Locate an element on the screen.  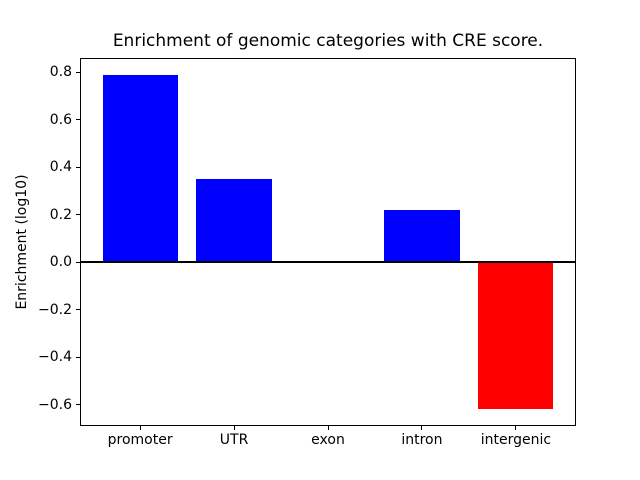
y-tick-label: 0.0 is located at coordinates (60, 262).